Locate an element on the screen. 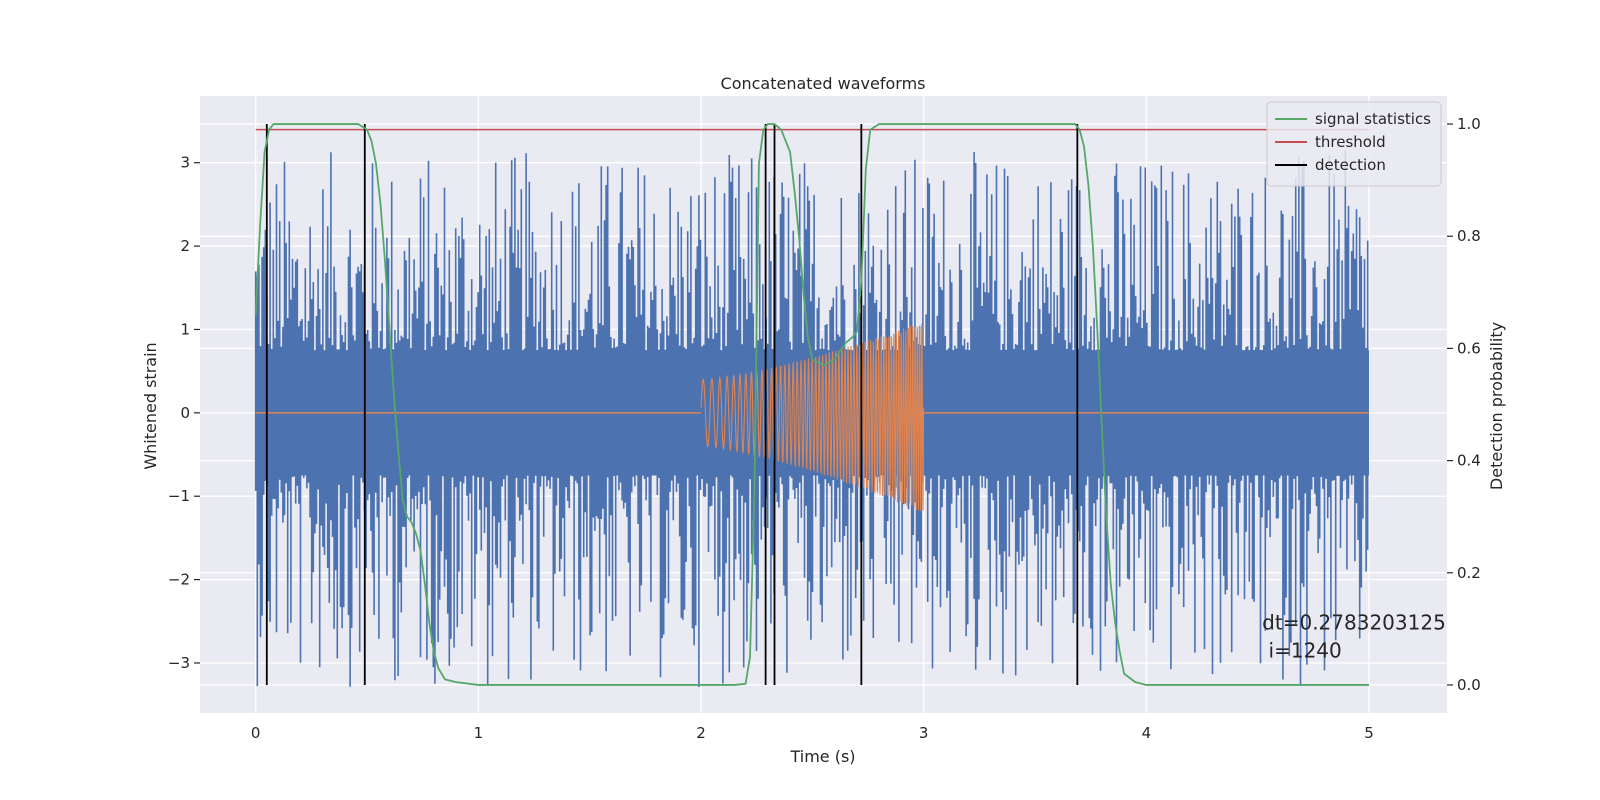 This screenshot has width=1600, height=800. x-tick-label-1: 1 is located at coordinates (479, 733).